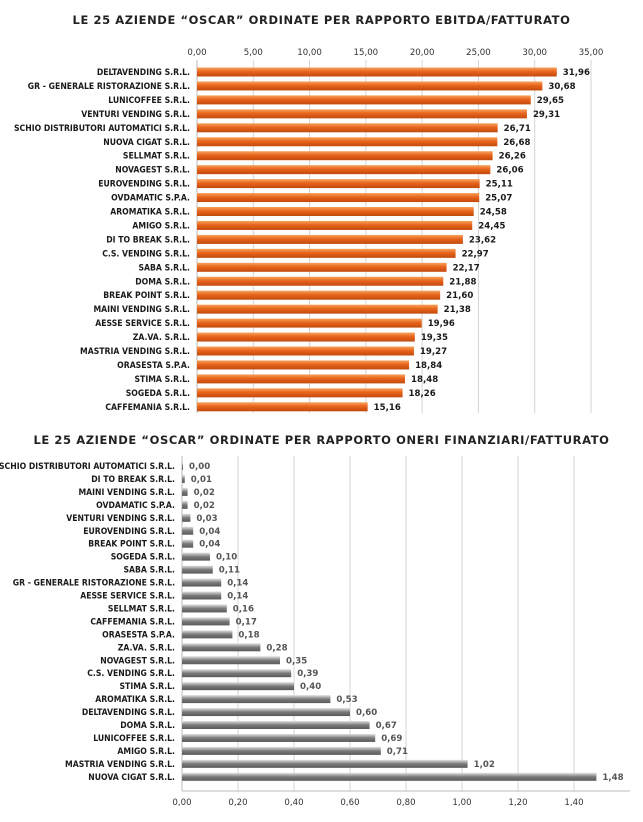 The image size is (643, 822). I want to click on category-label: OVDAMATIC S.P.A., so click(150, 199).